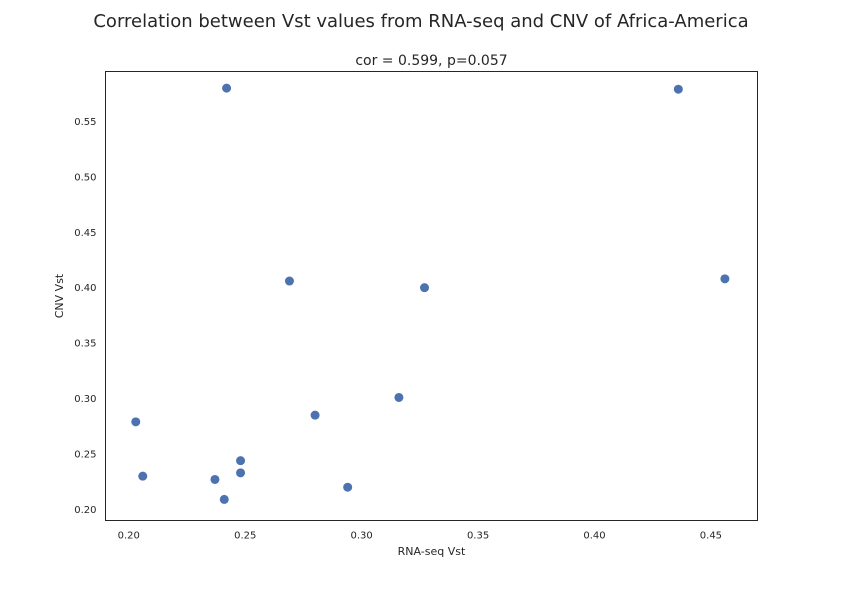  Describe the element at coordinates (362, 536) in the screenshot. I see `x-tick-label: 0.30` at that location.